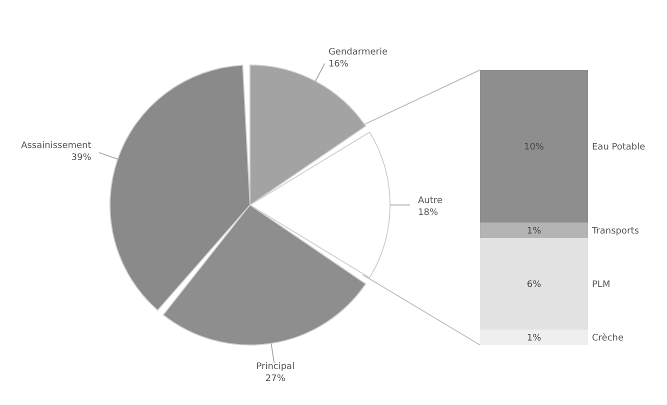 The height and width of the screenshot is (405, 667). Describe the element at coordinates (615, 231) in the screenshot. I see `series-label: Transports` at that location.